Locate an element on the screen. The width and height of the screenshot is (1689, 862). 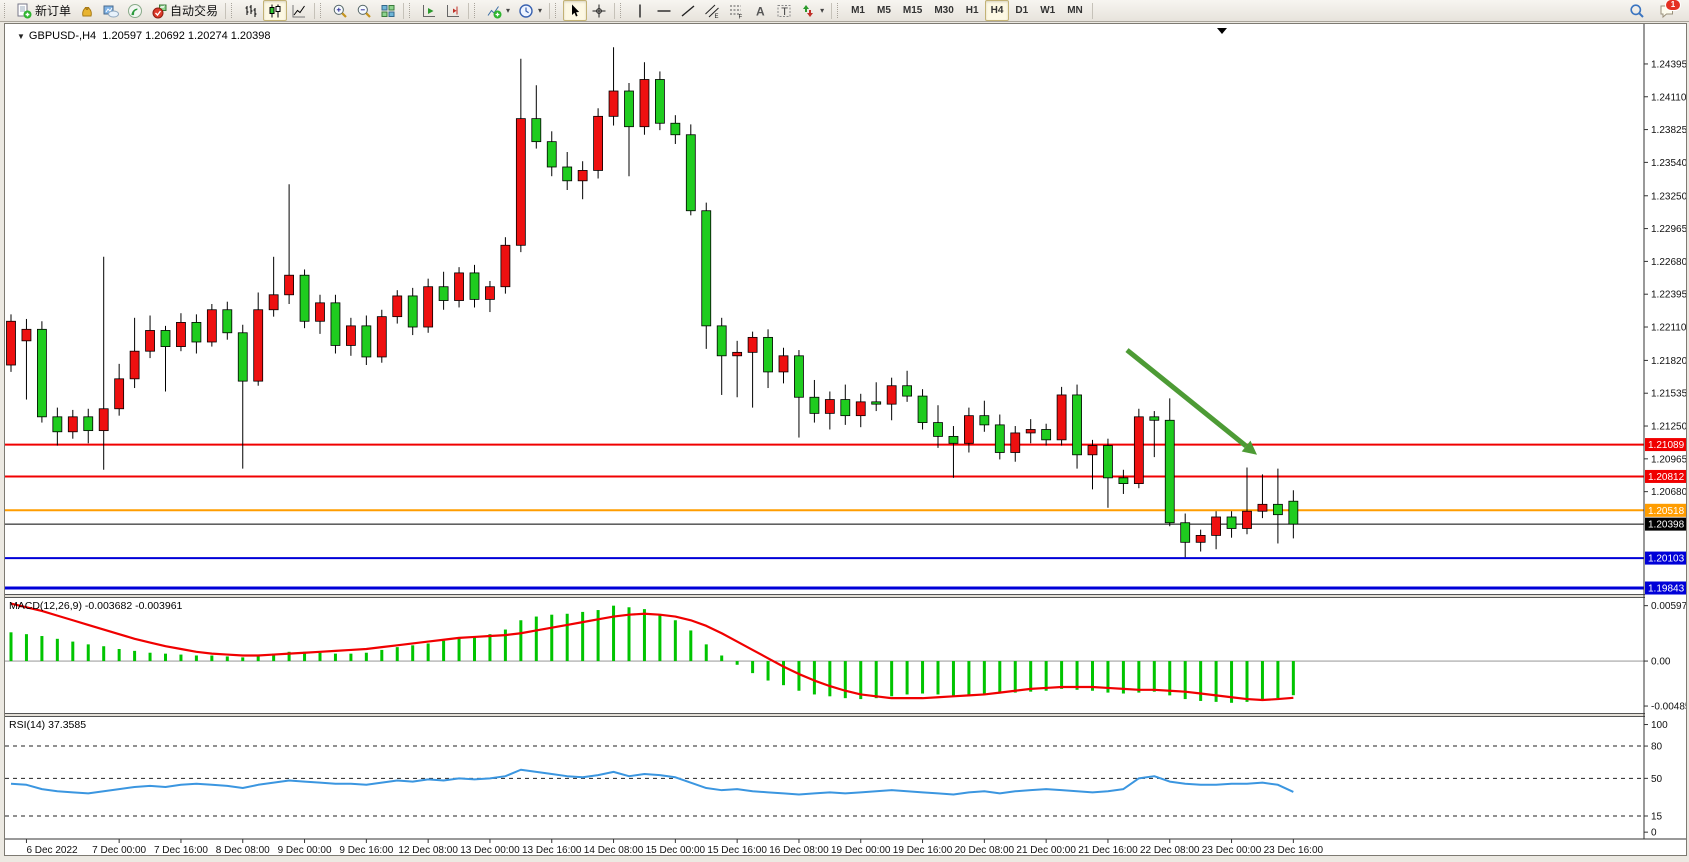
label-button: T is located at coordinates (784, 10).